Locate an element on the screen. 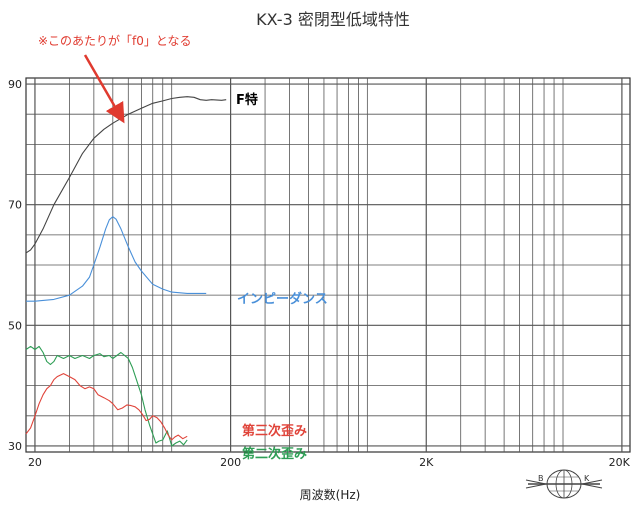 Image resolution: width=640 pixels, height=506 pixels. y-tick-label: 30 is located at coordinates (15, 446).